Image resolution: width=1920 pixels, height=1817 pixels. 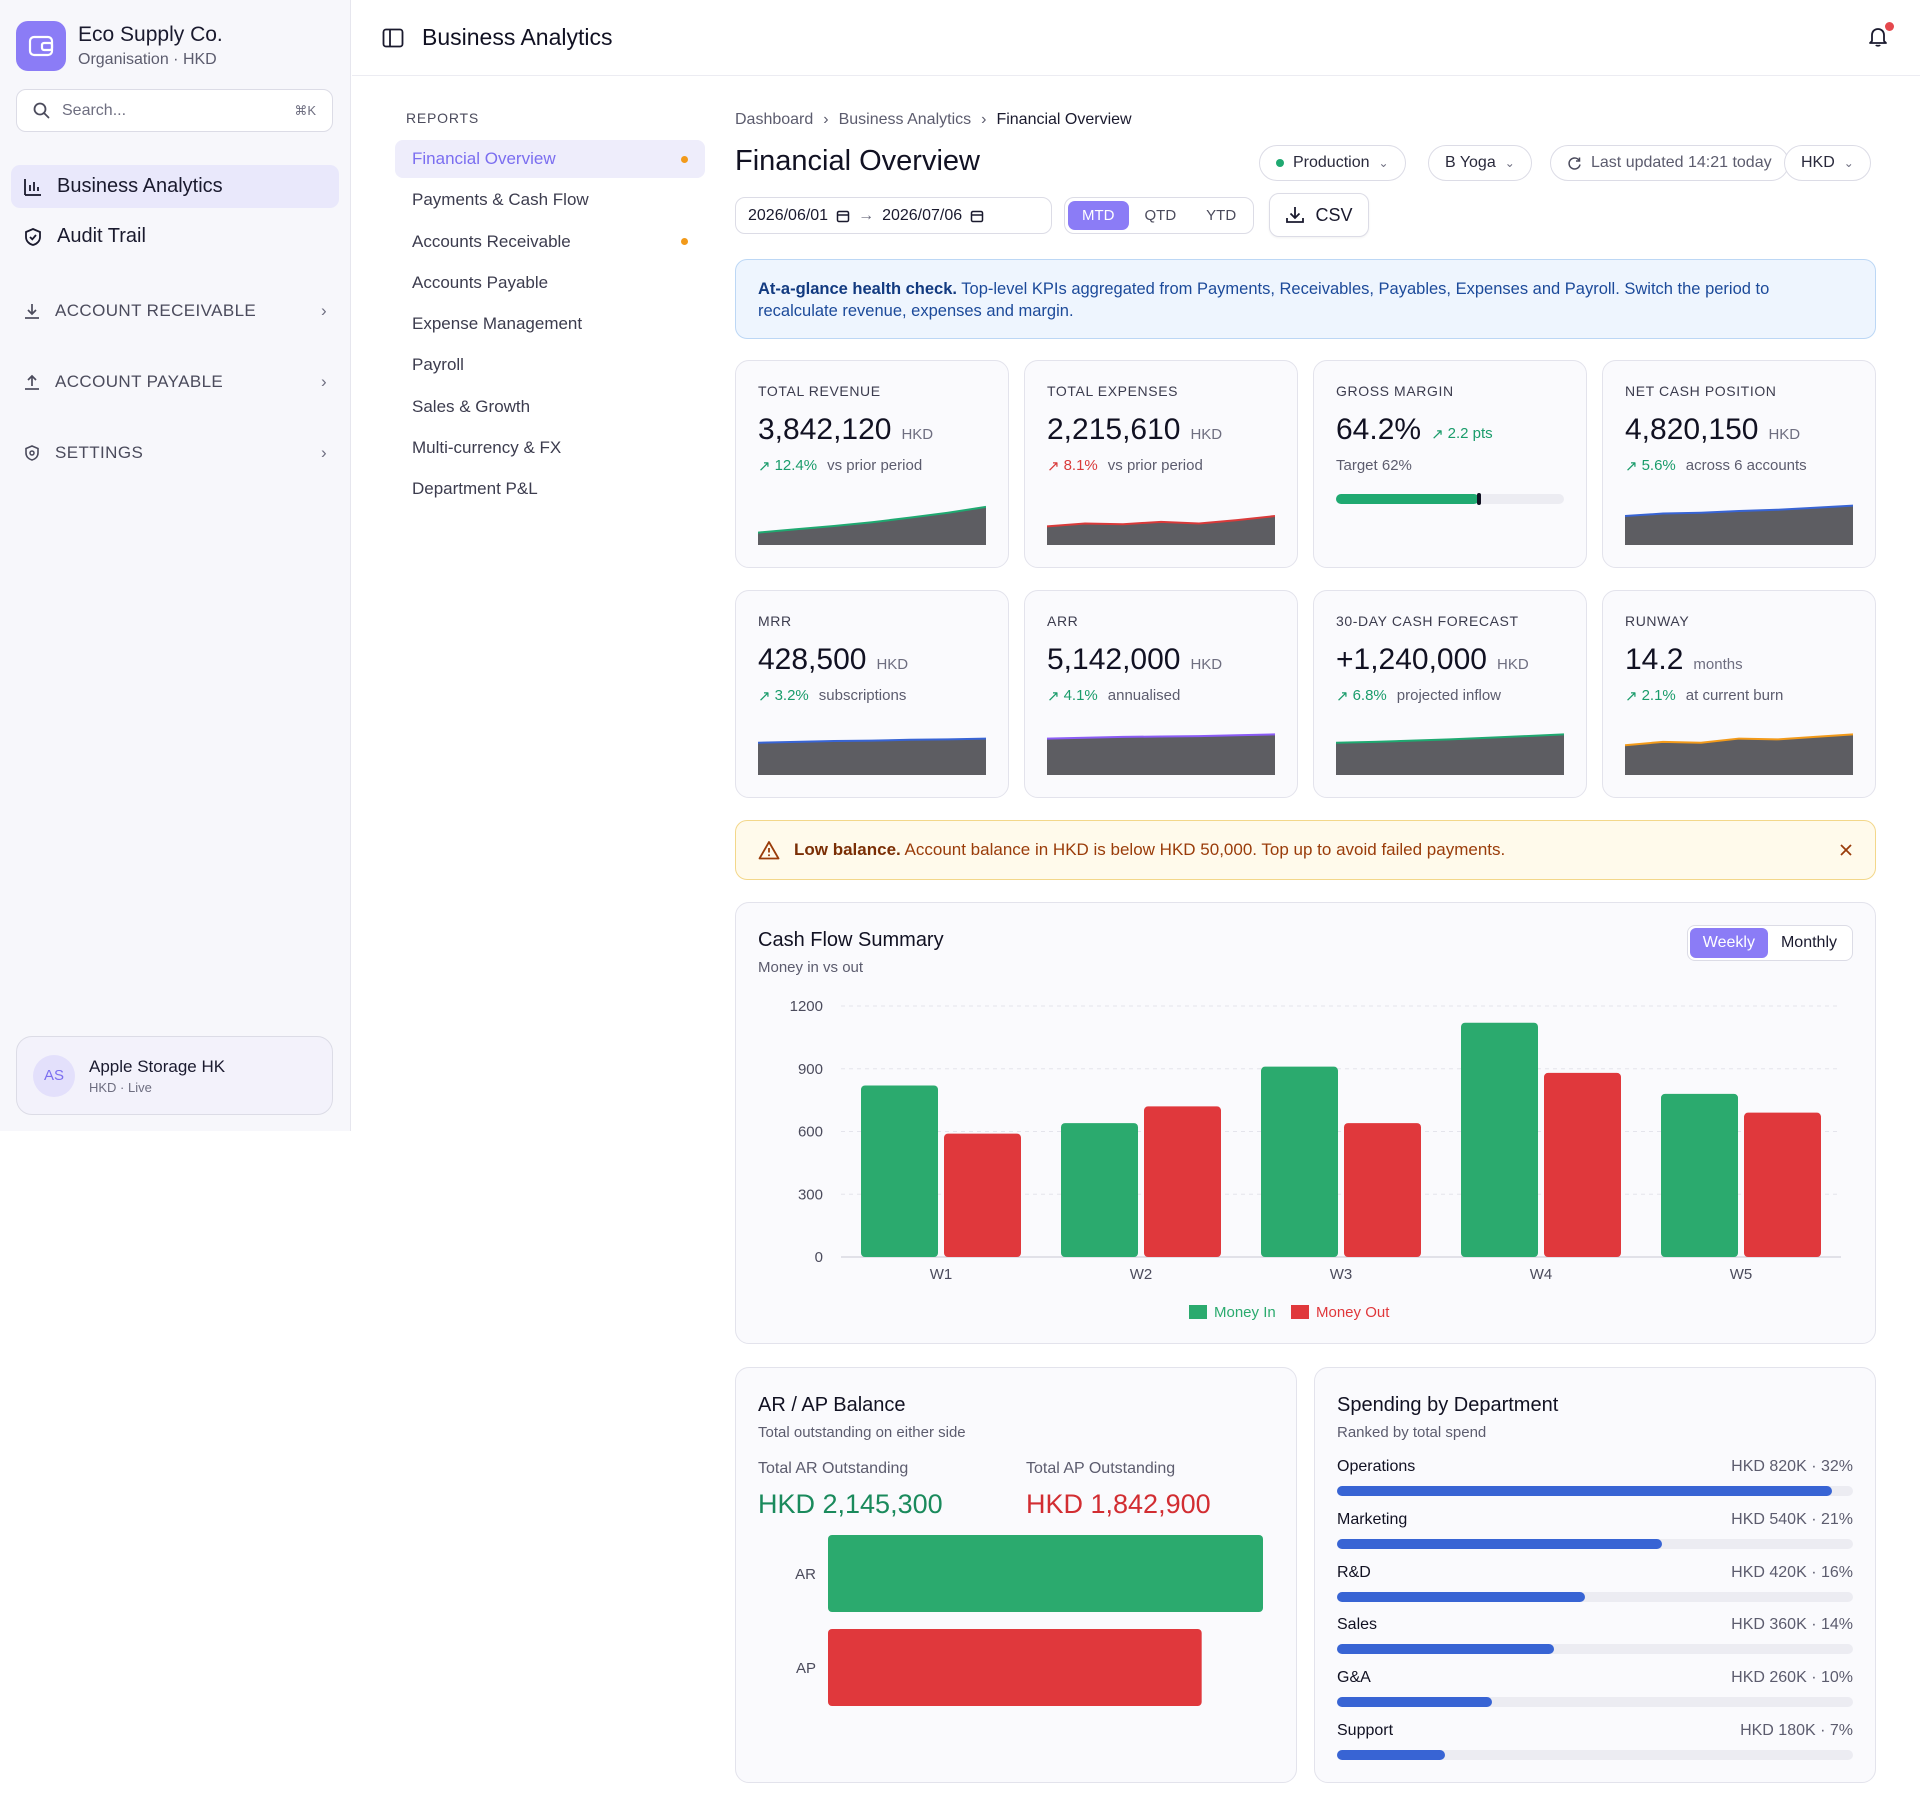 What do you see at coordinates (550, 200) in the screenshot?
I see `report-item: Payments & Cash Flow` at bounding box center [550, 200].